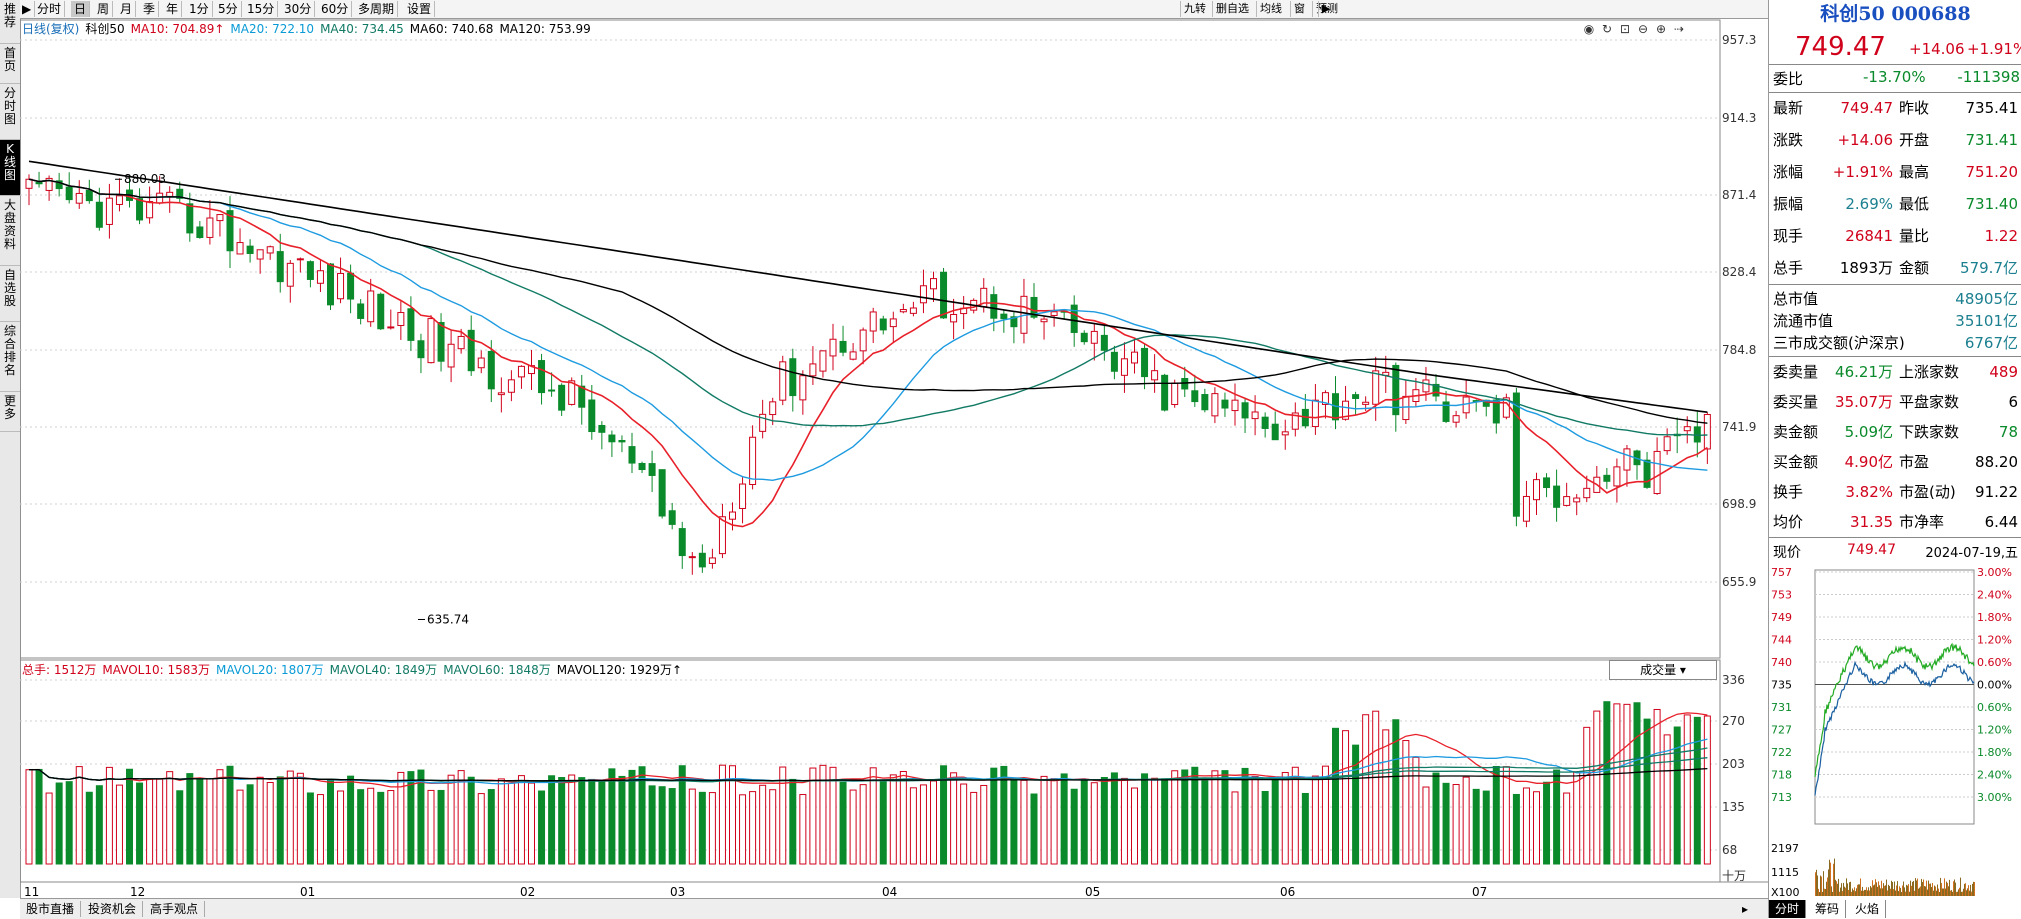 This screenshot has height=919, width=2021. What do you see at coordinates (1868, 909) in the screenshot?
I see `mini-tab-2: 火焰` at bounding box center [1868, 909].